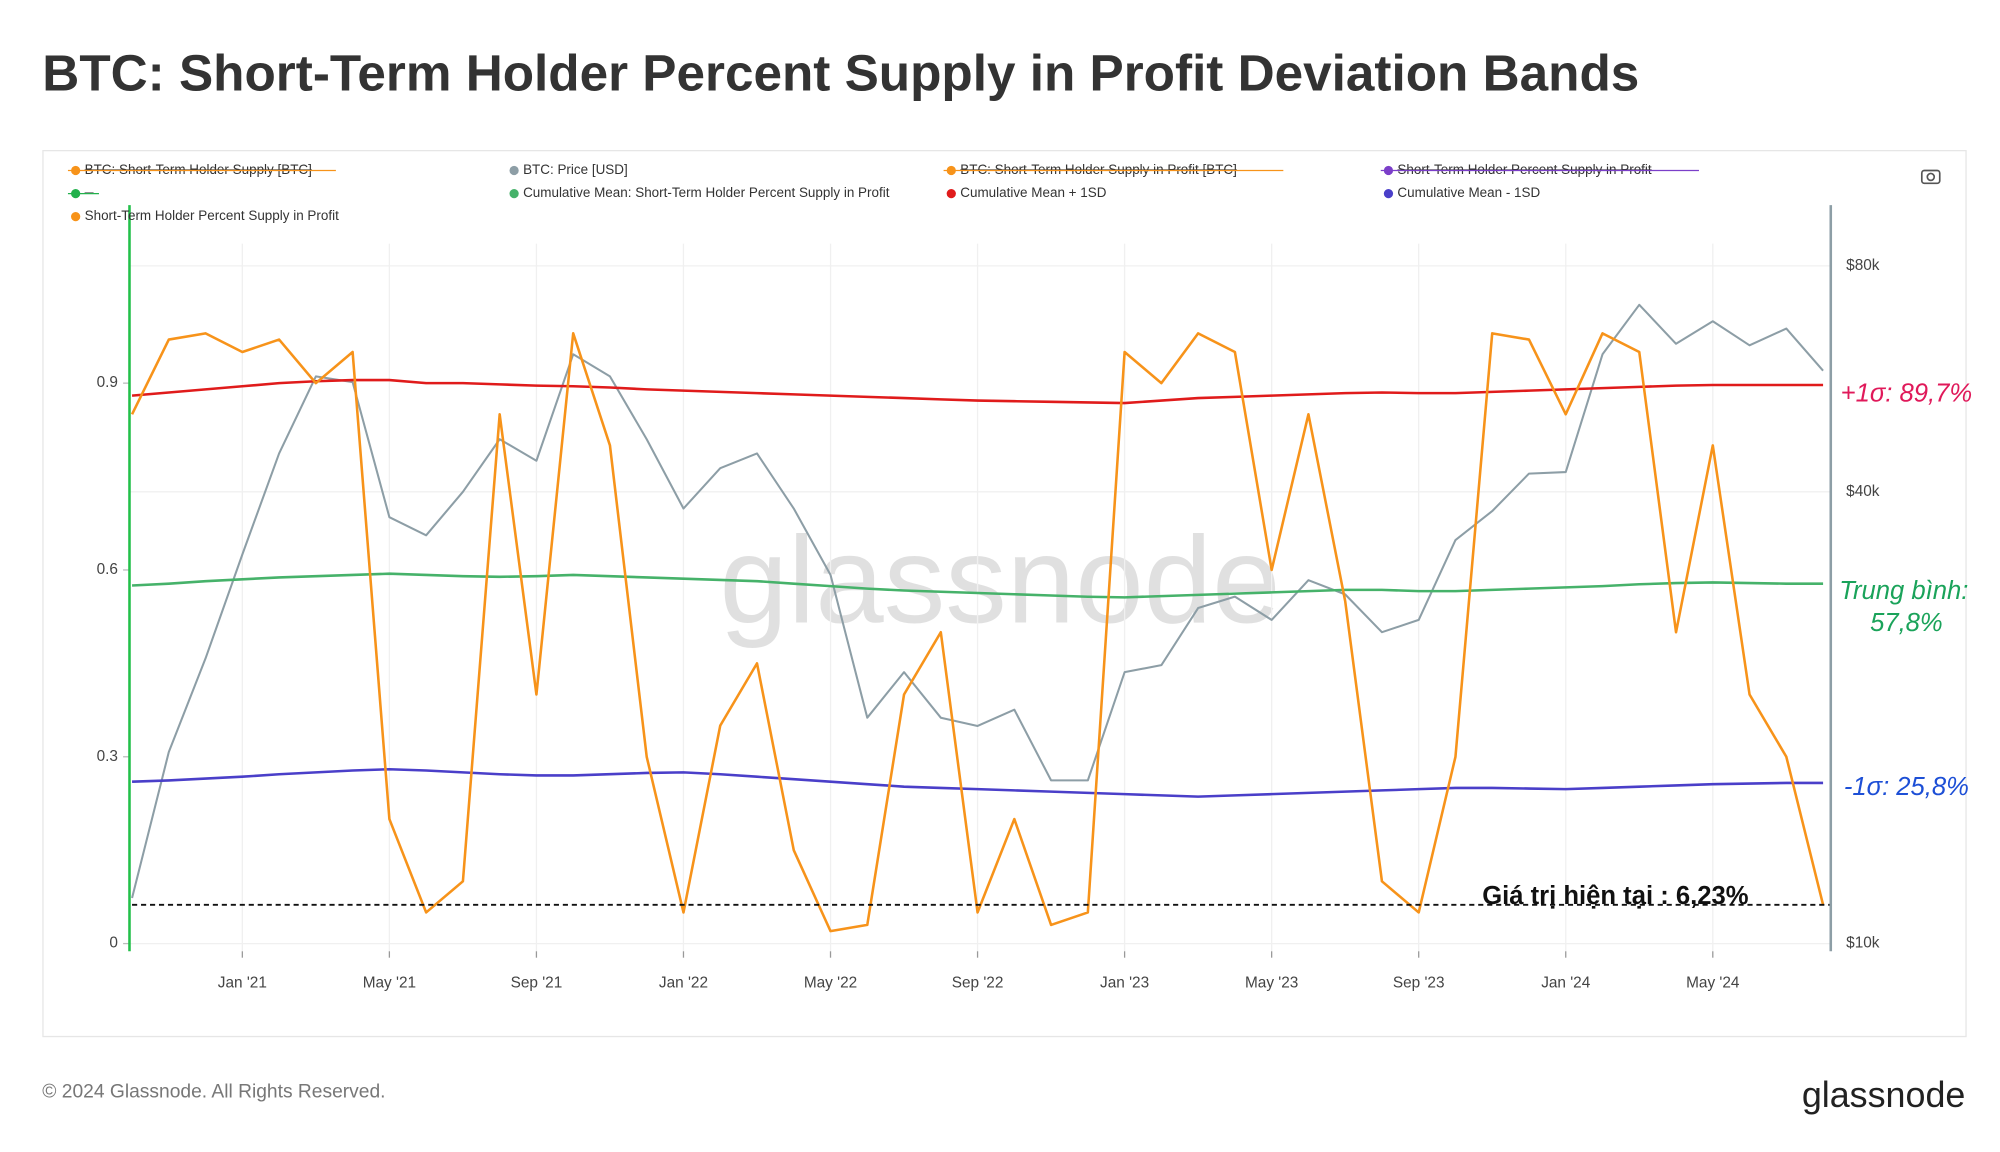 The width and height of the screenshot is (2000, 1152). What do you see at coordinates (1906, 787) in the screenshot?
I see `annotation: -1σ: 25,8%` at bounding box center [1906, 787].